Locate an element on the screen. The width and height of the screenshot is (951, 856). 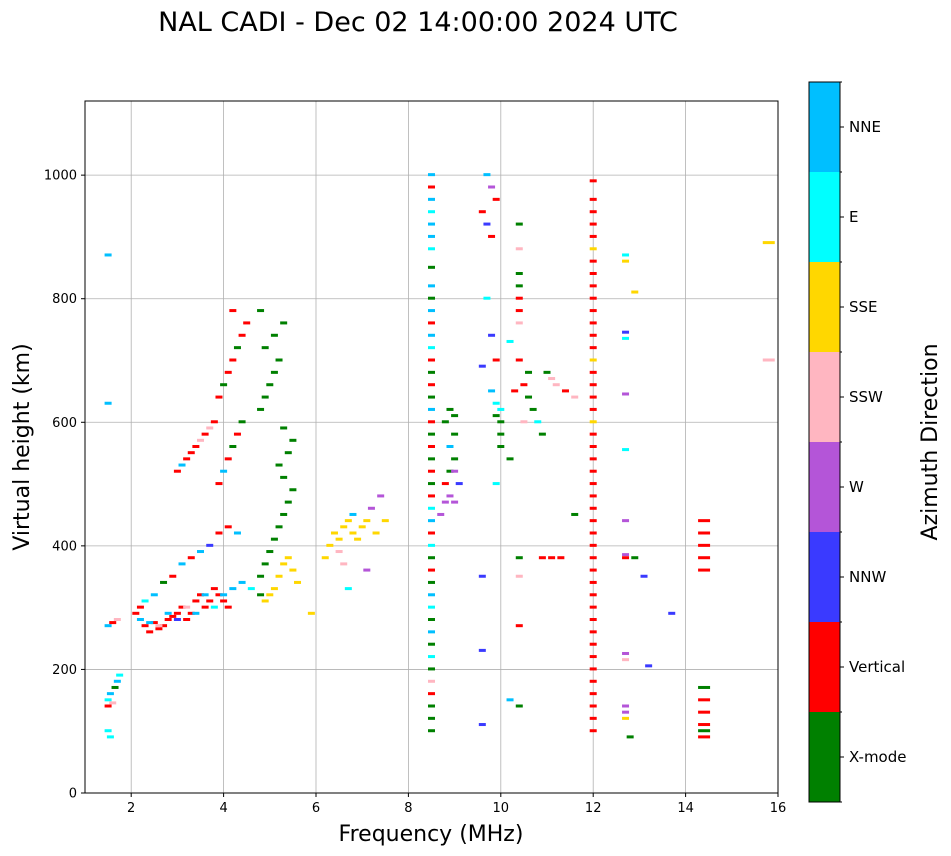
x-axis-label: Frequency (MHz) is located at coordinates (431, 834).